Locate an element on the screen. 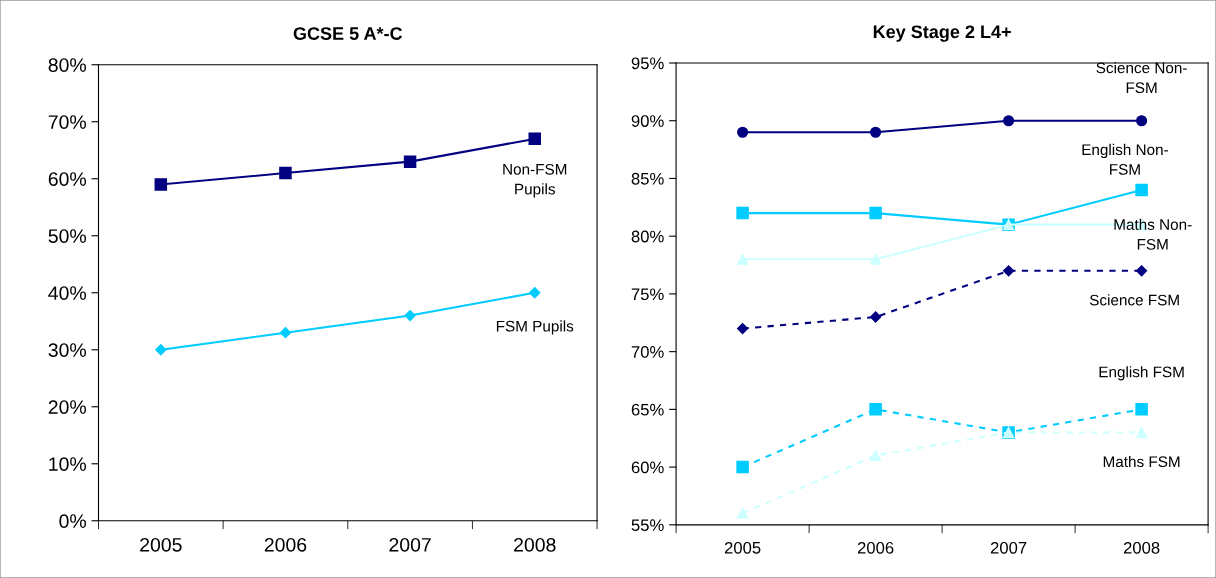  y-tick-label: 95% is located at coordinates (647, 63).